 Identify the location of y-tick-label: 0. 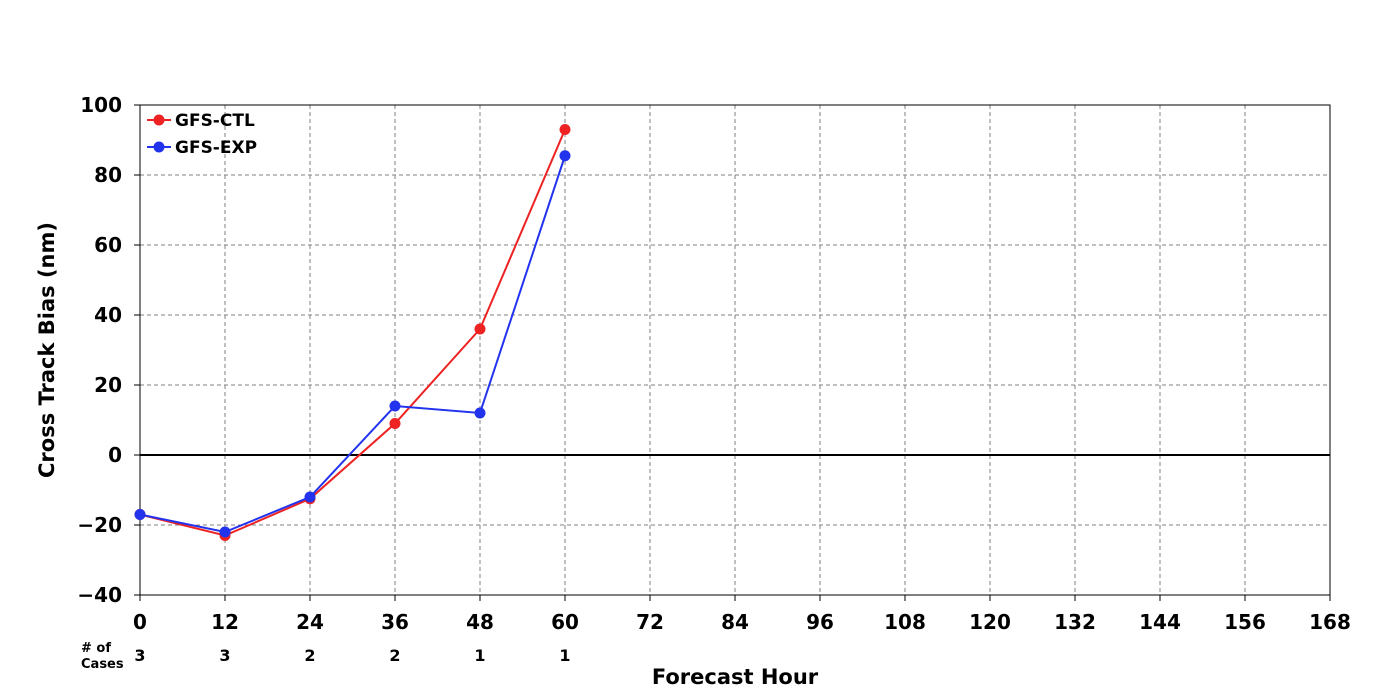
(115, 455).